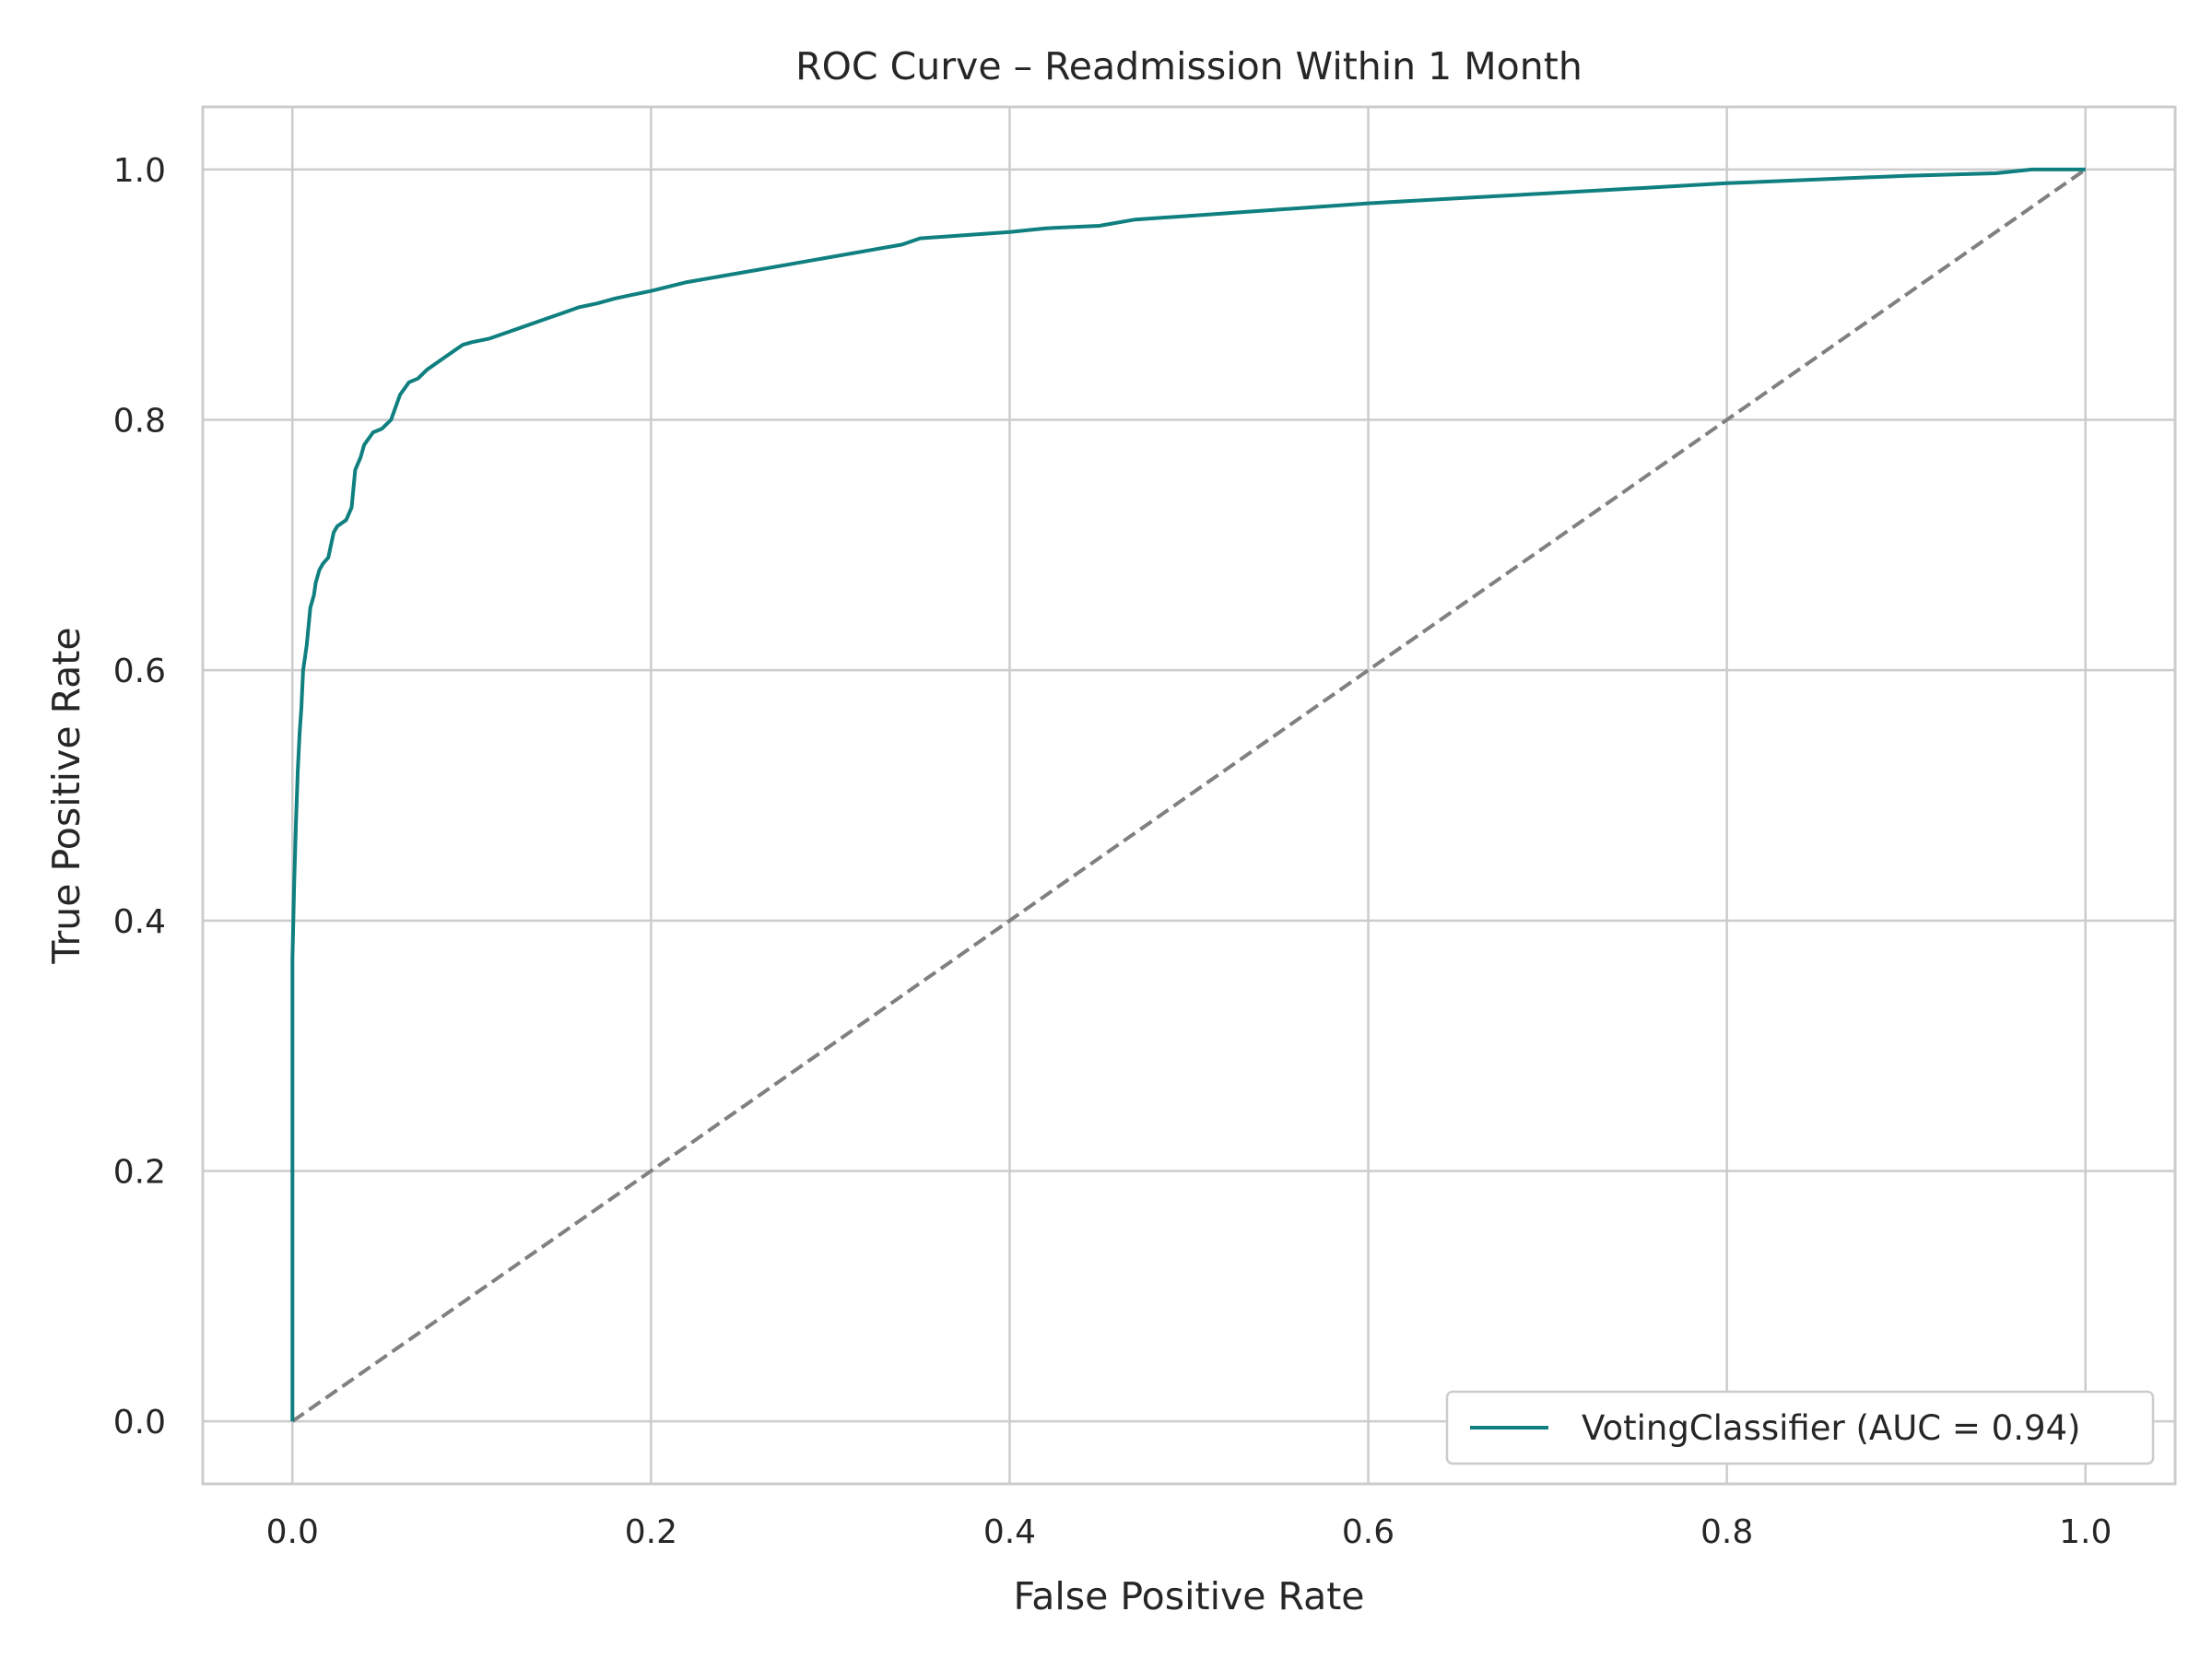 The image size is (2212, 1659). Describe the element at coordinates (139, 1172) in the screenshot. I see `y-tick-label: 0.2` at that location.